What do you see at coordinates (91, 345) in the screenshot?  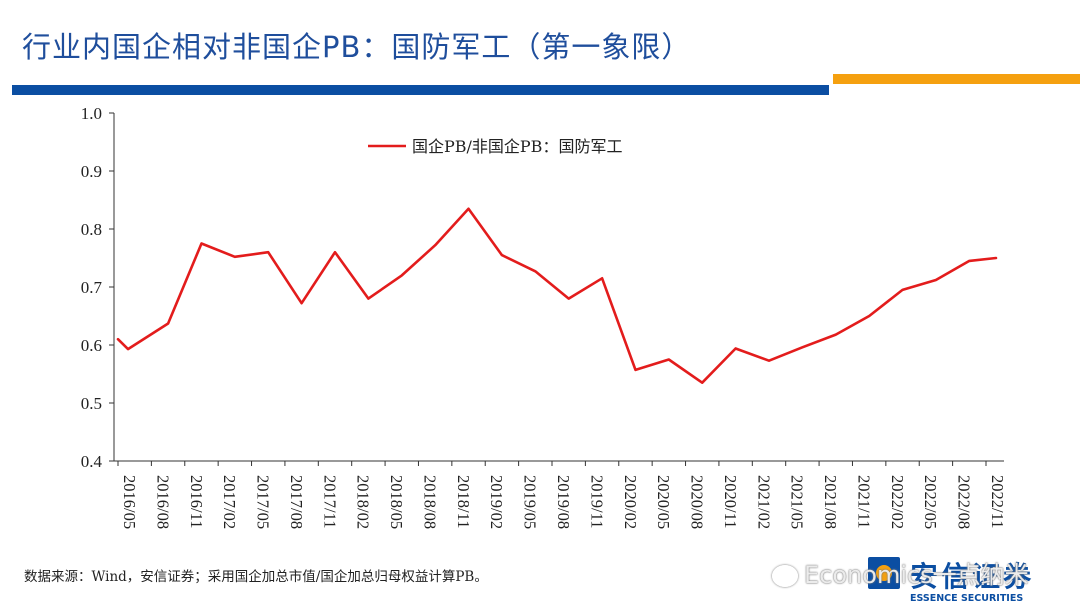 I see `y-tick-label: 0.6` at bounding box center [91, 345].